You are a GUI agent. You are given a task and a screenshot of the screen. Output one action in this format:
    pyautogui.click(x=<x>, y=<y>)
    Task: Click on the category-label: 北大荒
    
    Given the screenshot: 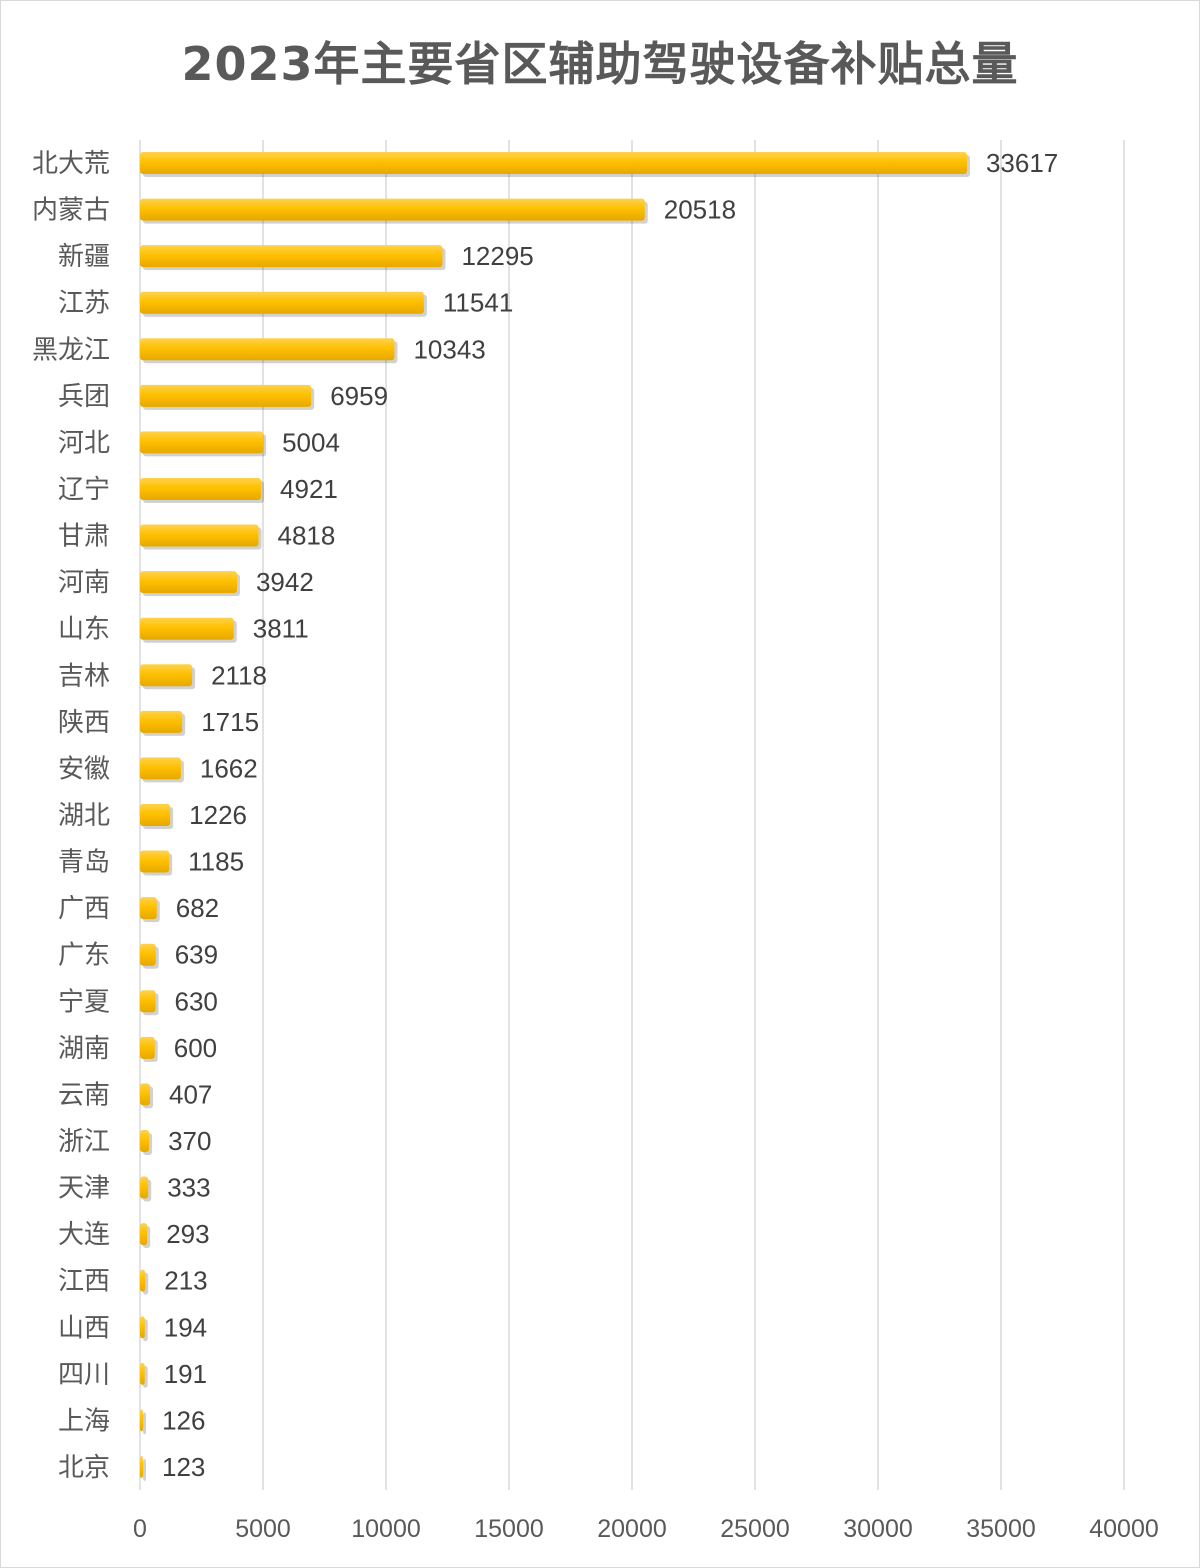 What is the action you would take?
    pyautogui.click(x=71, y=164)
    